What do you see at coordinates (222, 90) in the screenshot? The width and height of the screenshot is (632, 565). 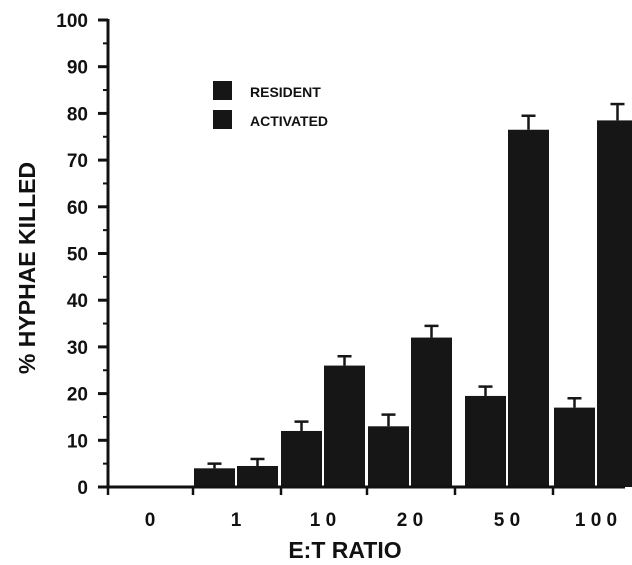 I see `legend-swatch-resident` at bounding box center [222, 90].